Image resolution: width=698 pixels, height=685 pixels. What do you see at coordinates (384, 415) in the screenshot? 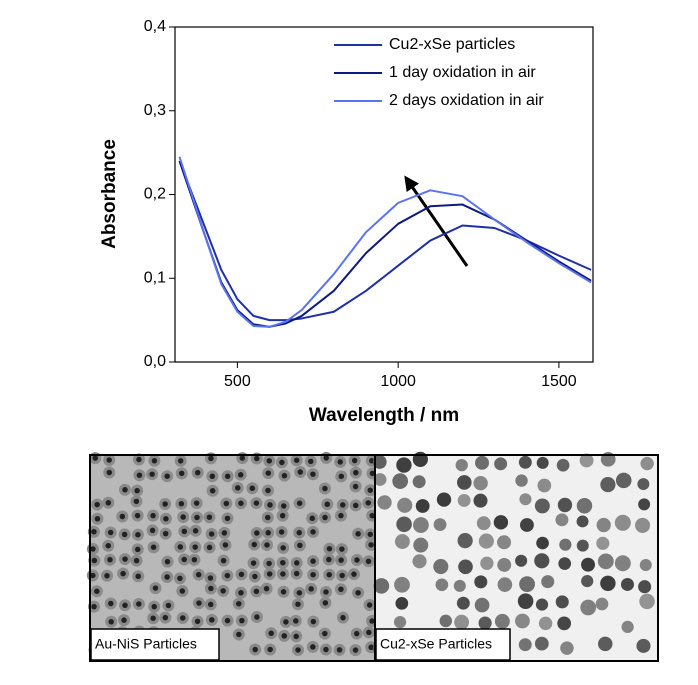
I see `x-axis-label: Wavelength / nm` at bounding box center [384, 415].